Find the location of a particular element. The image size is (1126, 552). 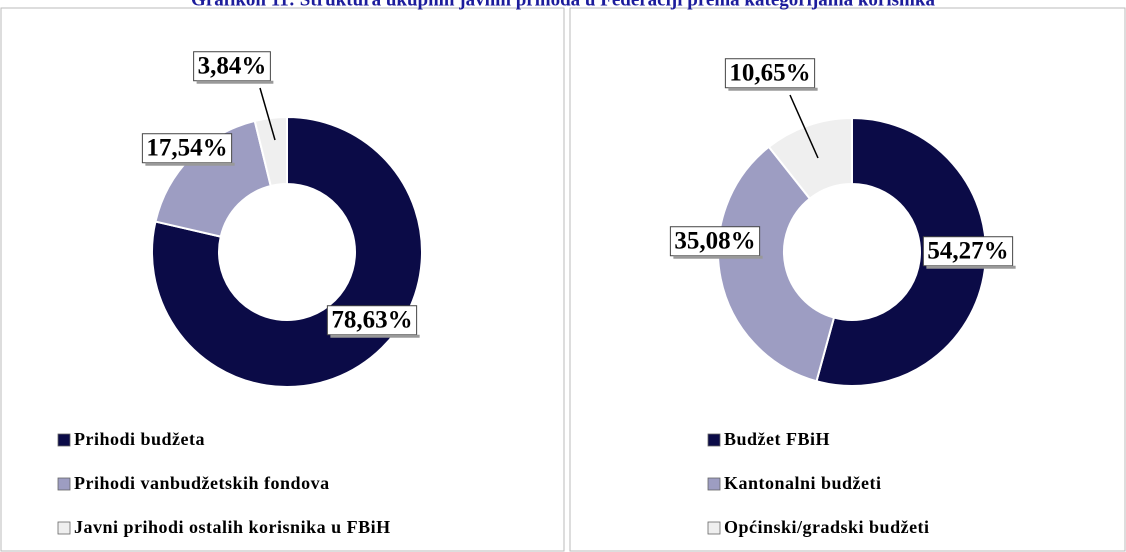

data-label: 10,65% is located at coordinates (769, 73).